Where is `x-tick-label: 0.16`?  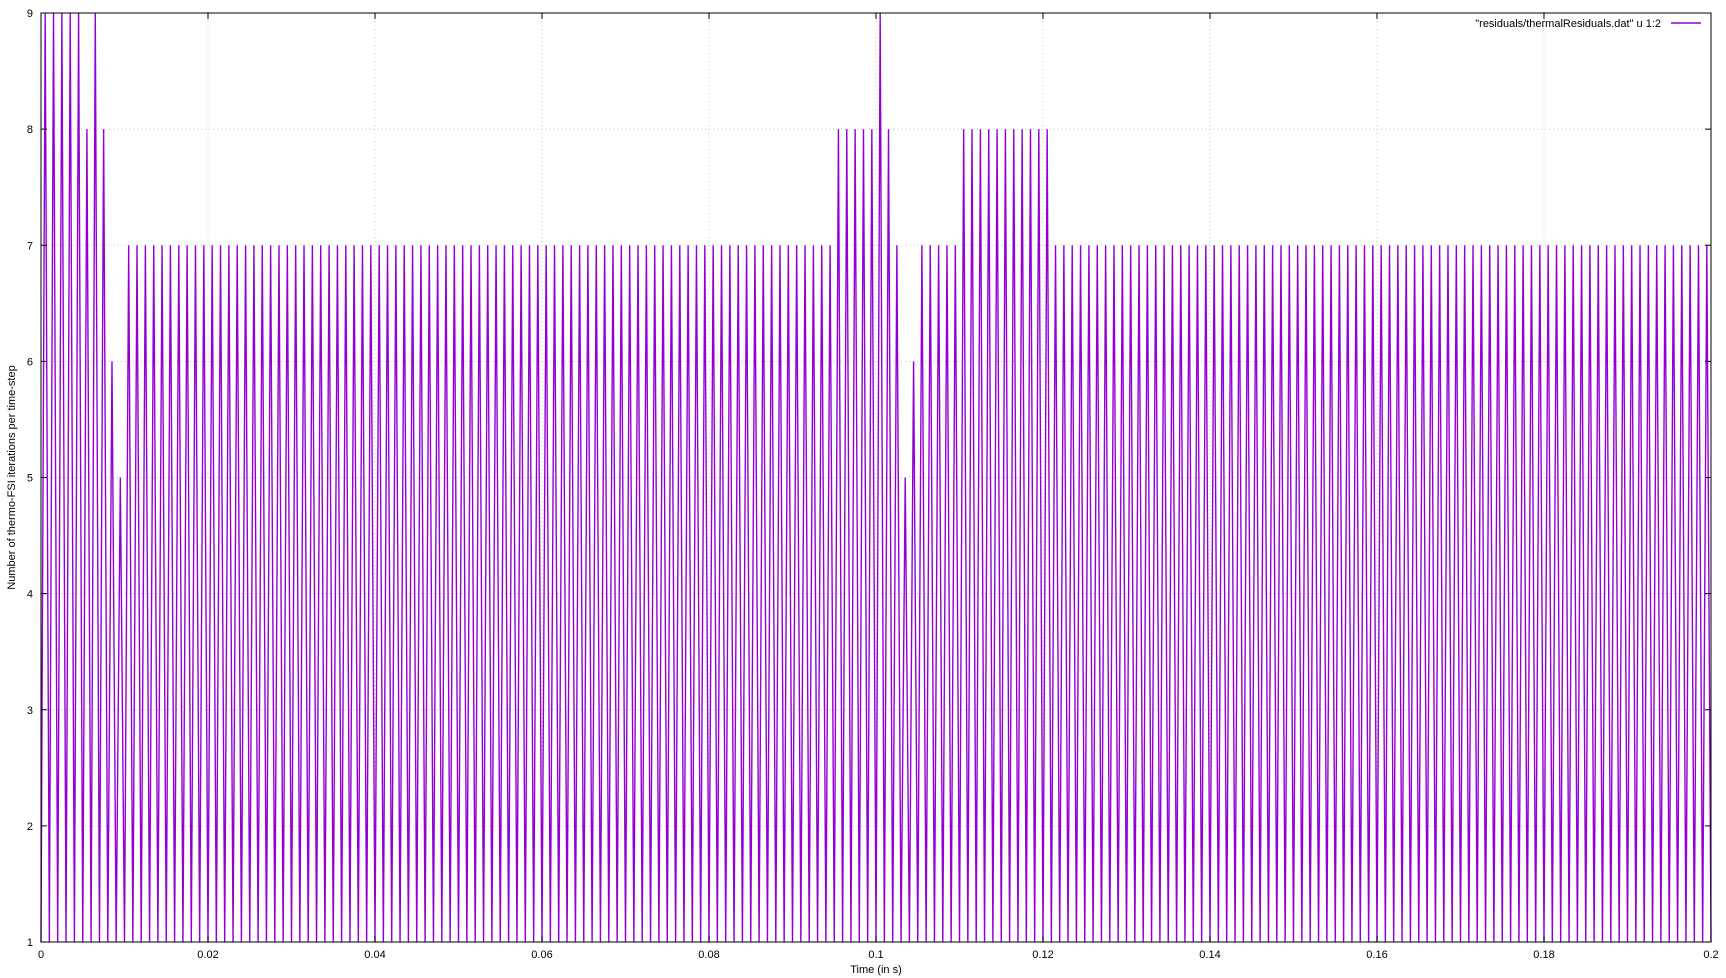 x-tick-label: 0.16 is located at coordinates (1376, 955).